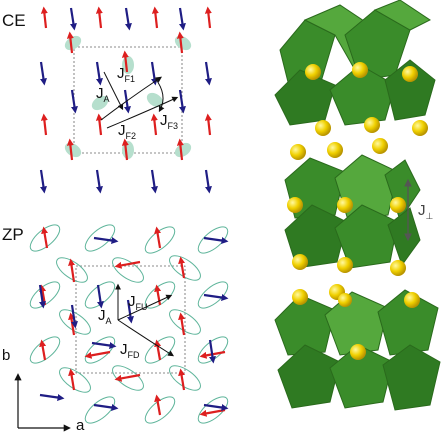 The image size is (446, 433). I want to click on svg-text: JF2, so click(127, 131).